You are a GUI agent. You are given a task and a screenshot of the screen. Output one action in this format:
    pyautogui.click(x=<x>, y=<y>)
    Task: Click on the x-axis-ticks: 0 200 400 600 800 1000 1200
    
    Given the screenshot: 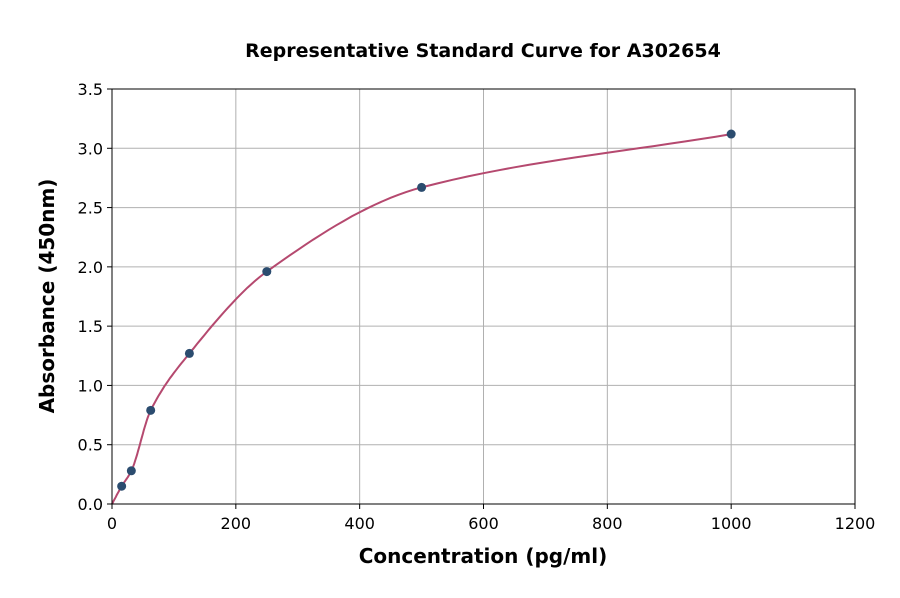 What is the action you would take?
    pyautogui.click(x=491, y=518)
    